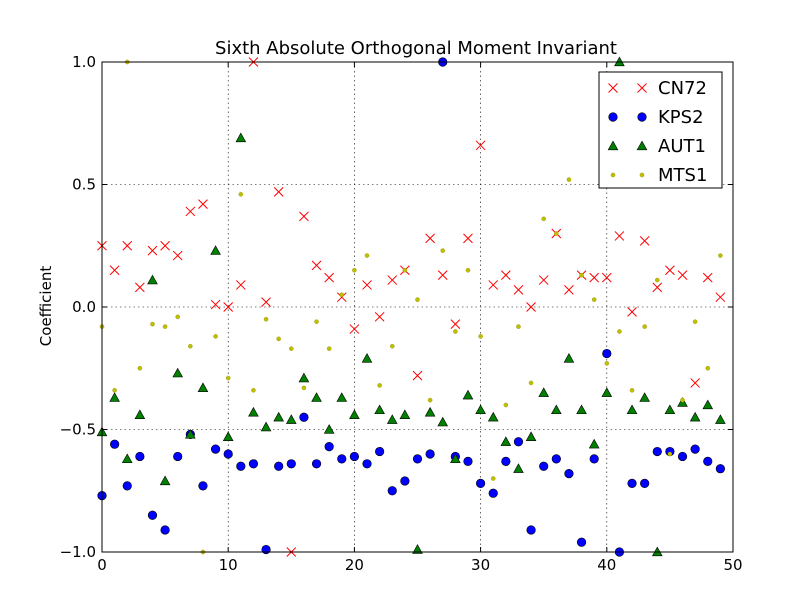 The width and height of the screenshot is (812, 612). What do you see at coordinates (480, 565) in the screenshot?
I see `x-tick-label: 30` at bounding box center [480, 565].